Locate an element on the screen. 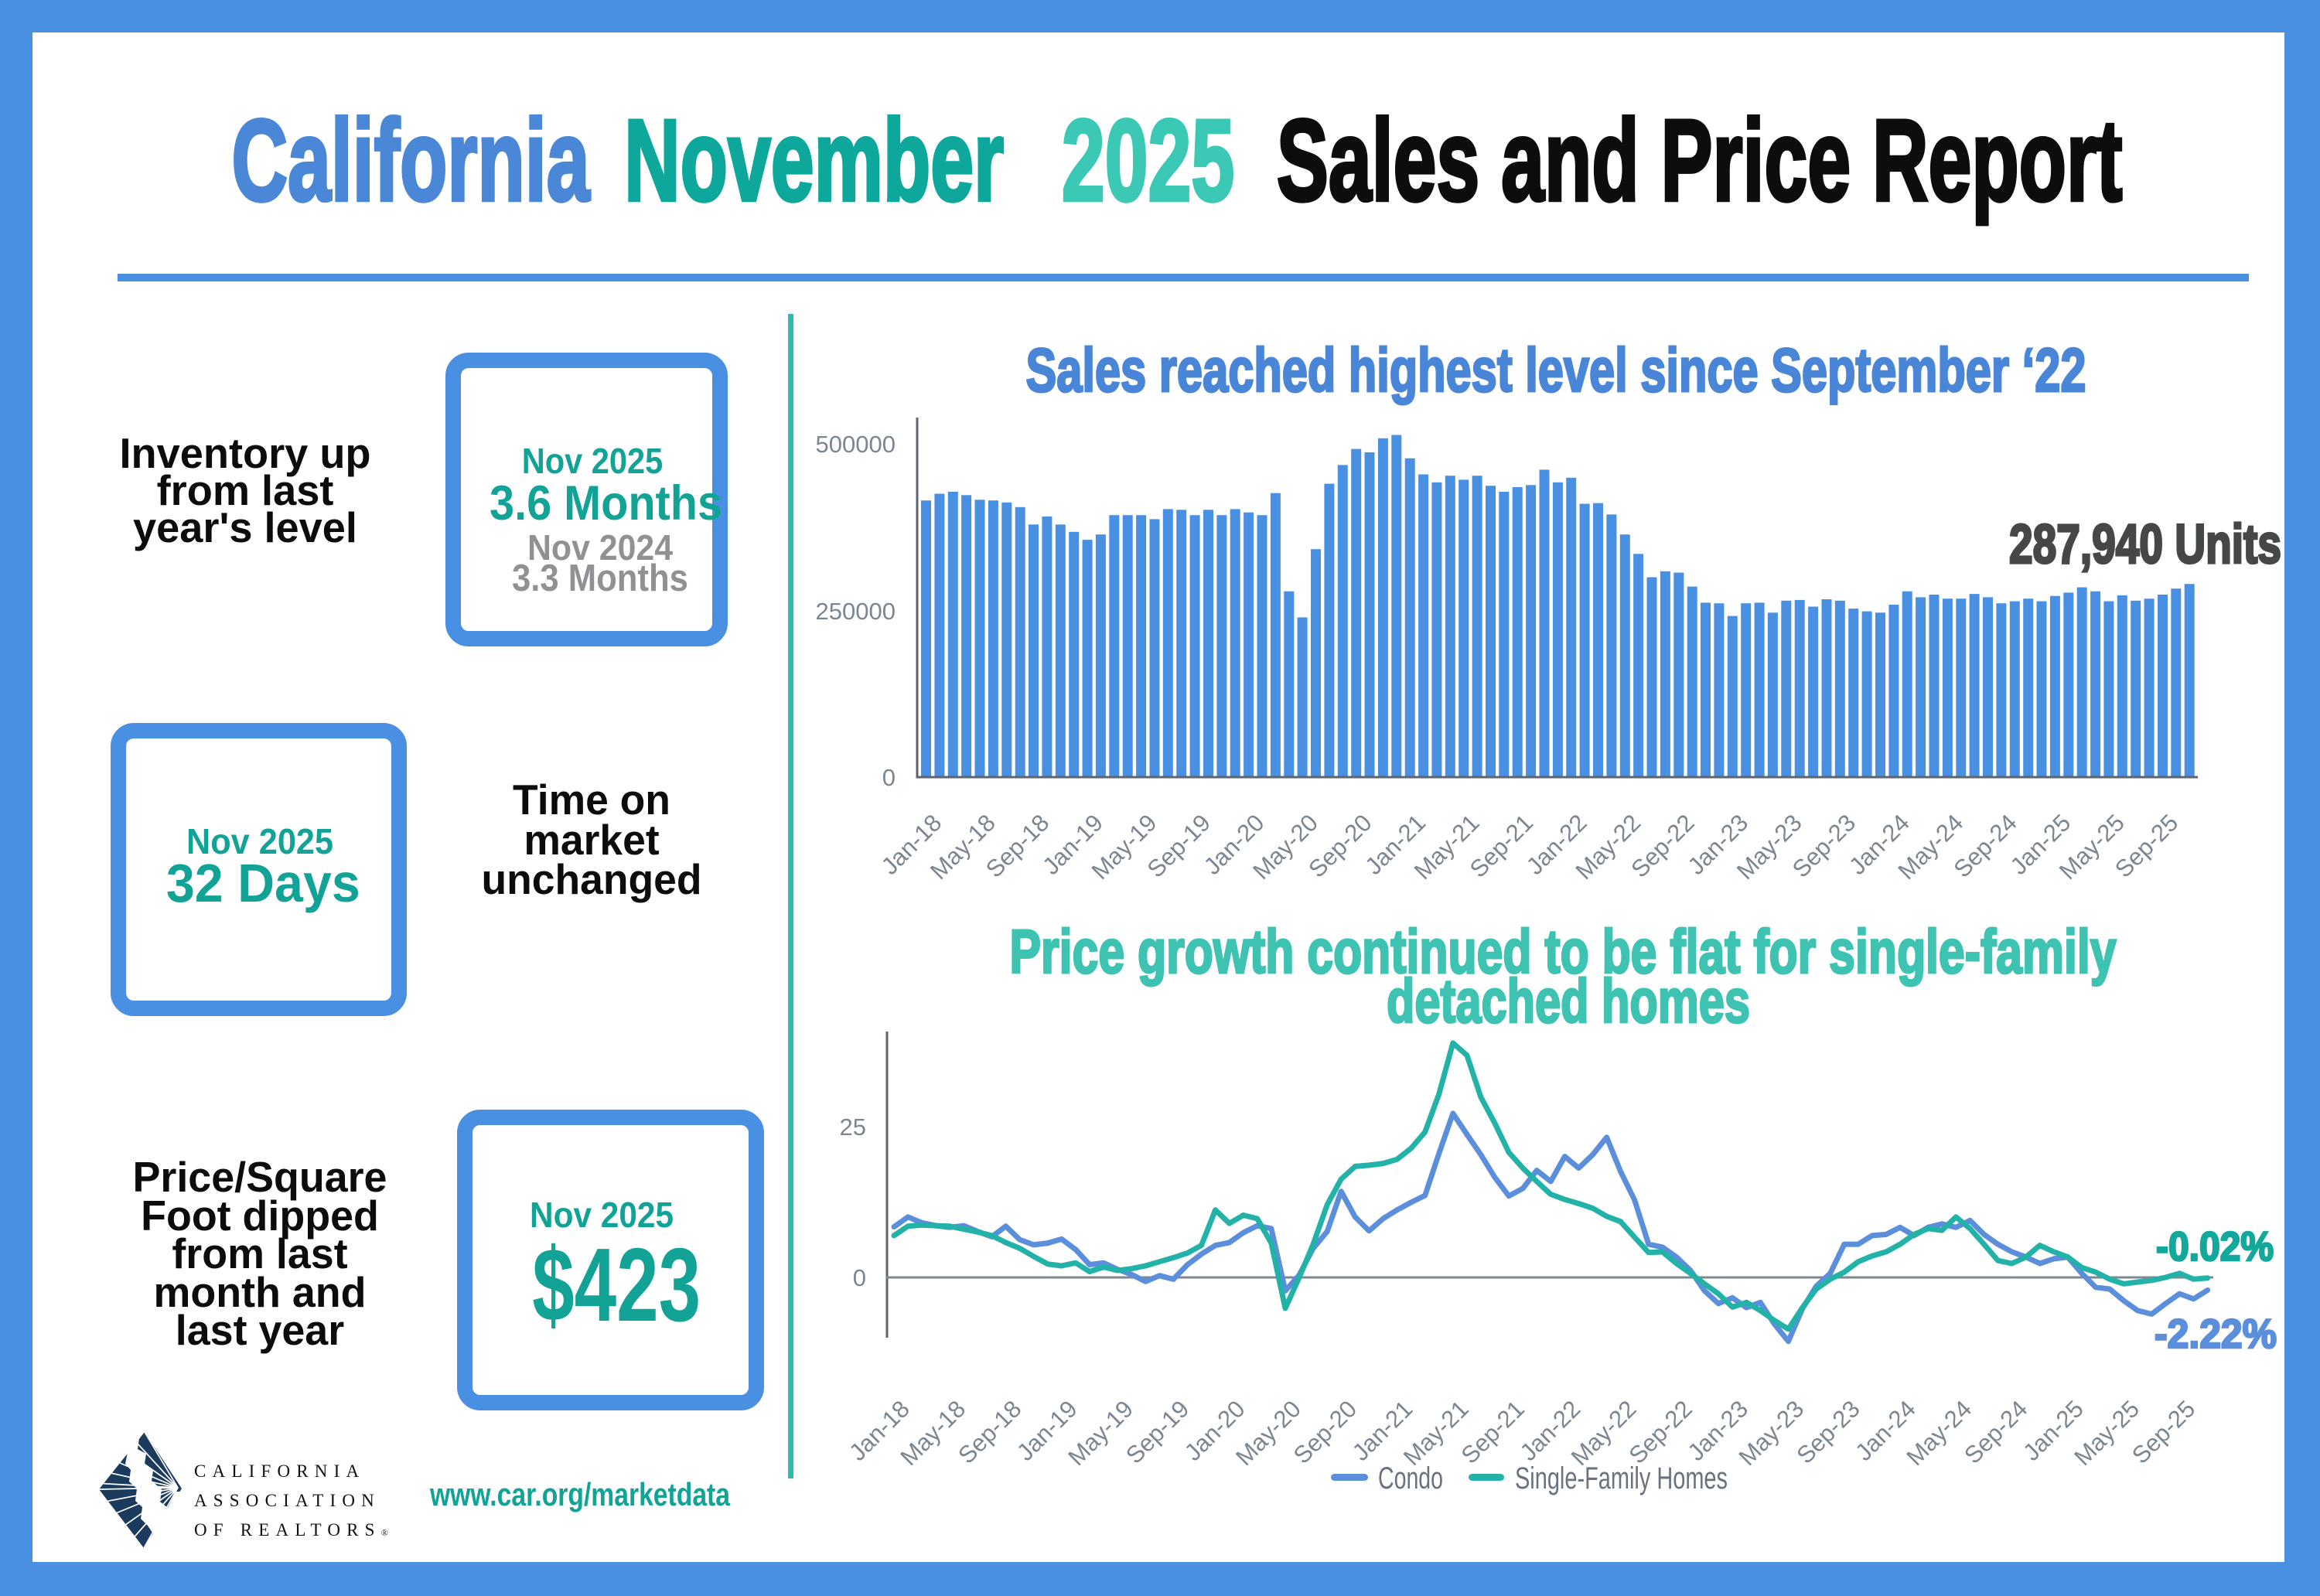 The width and height of the screenshot is (2320, 1596). svg-text: Sep-18 is located at coordinates (989, 1431).